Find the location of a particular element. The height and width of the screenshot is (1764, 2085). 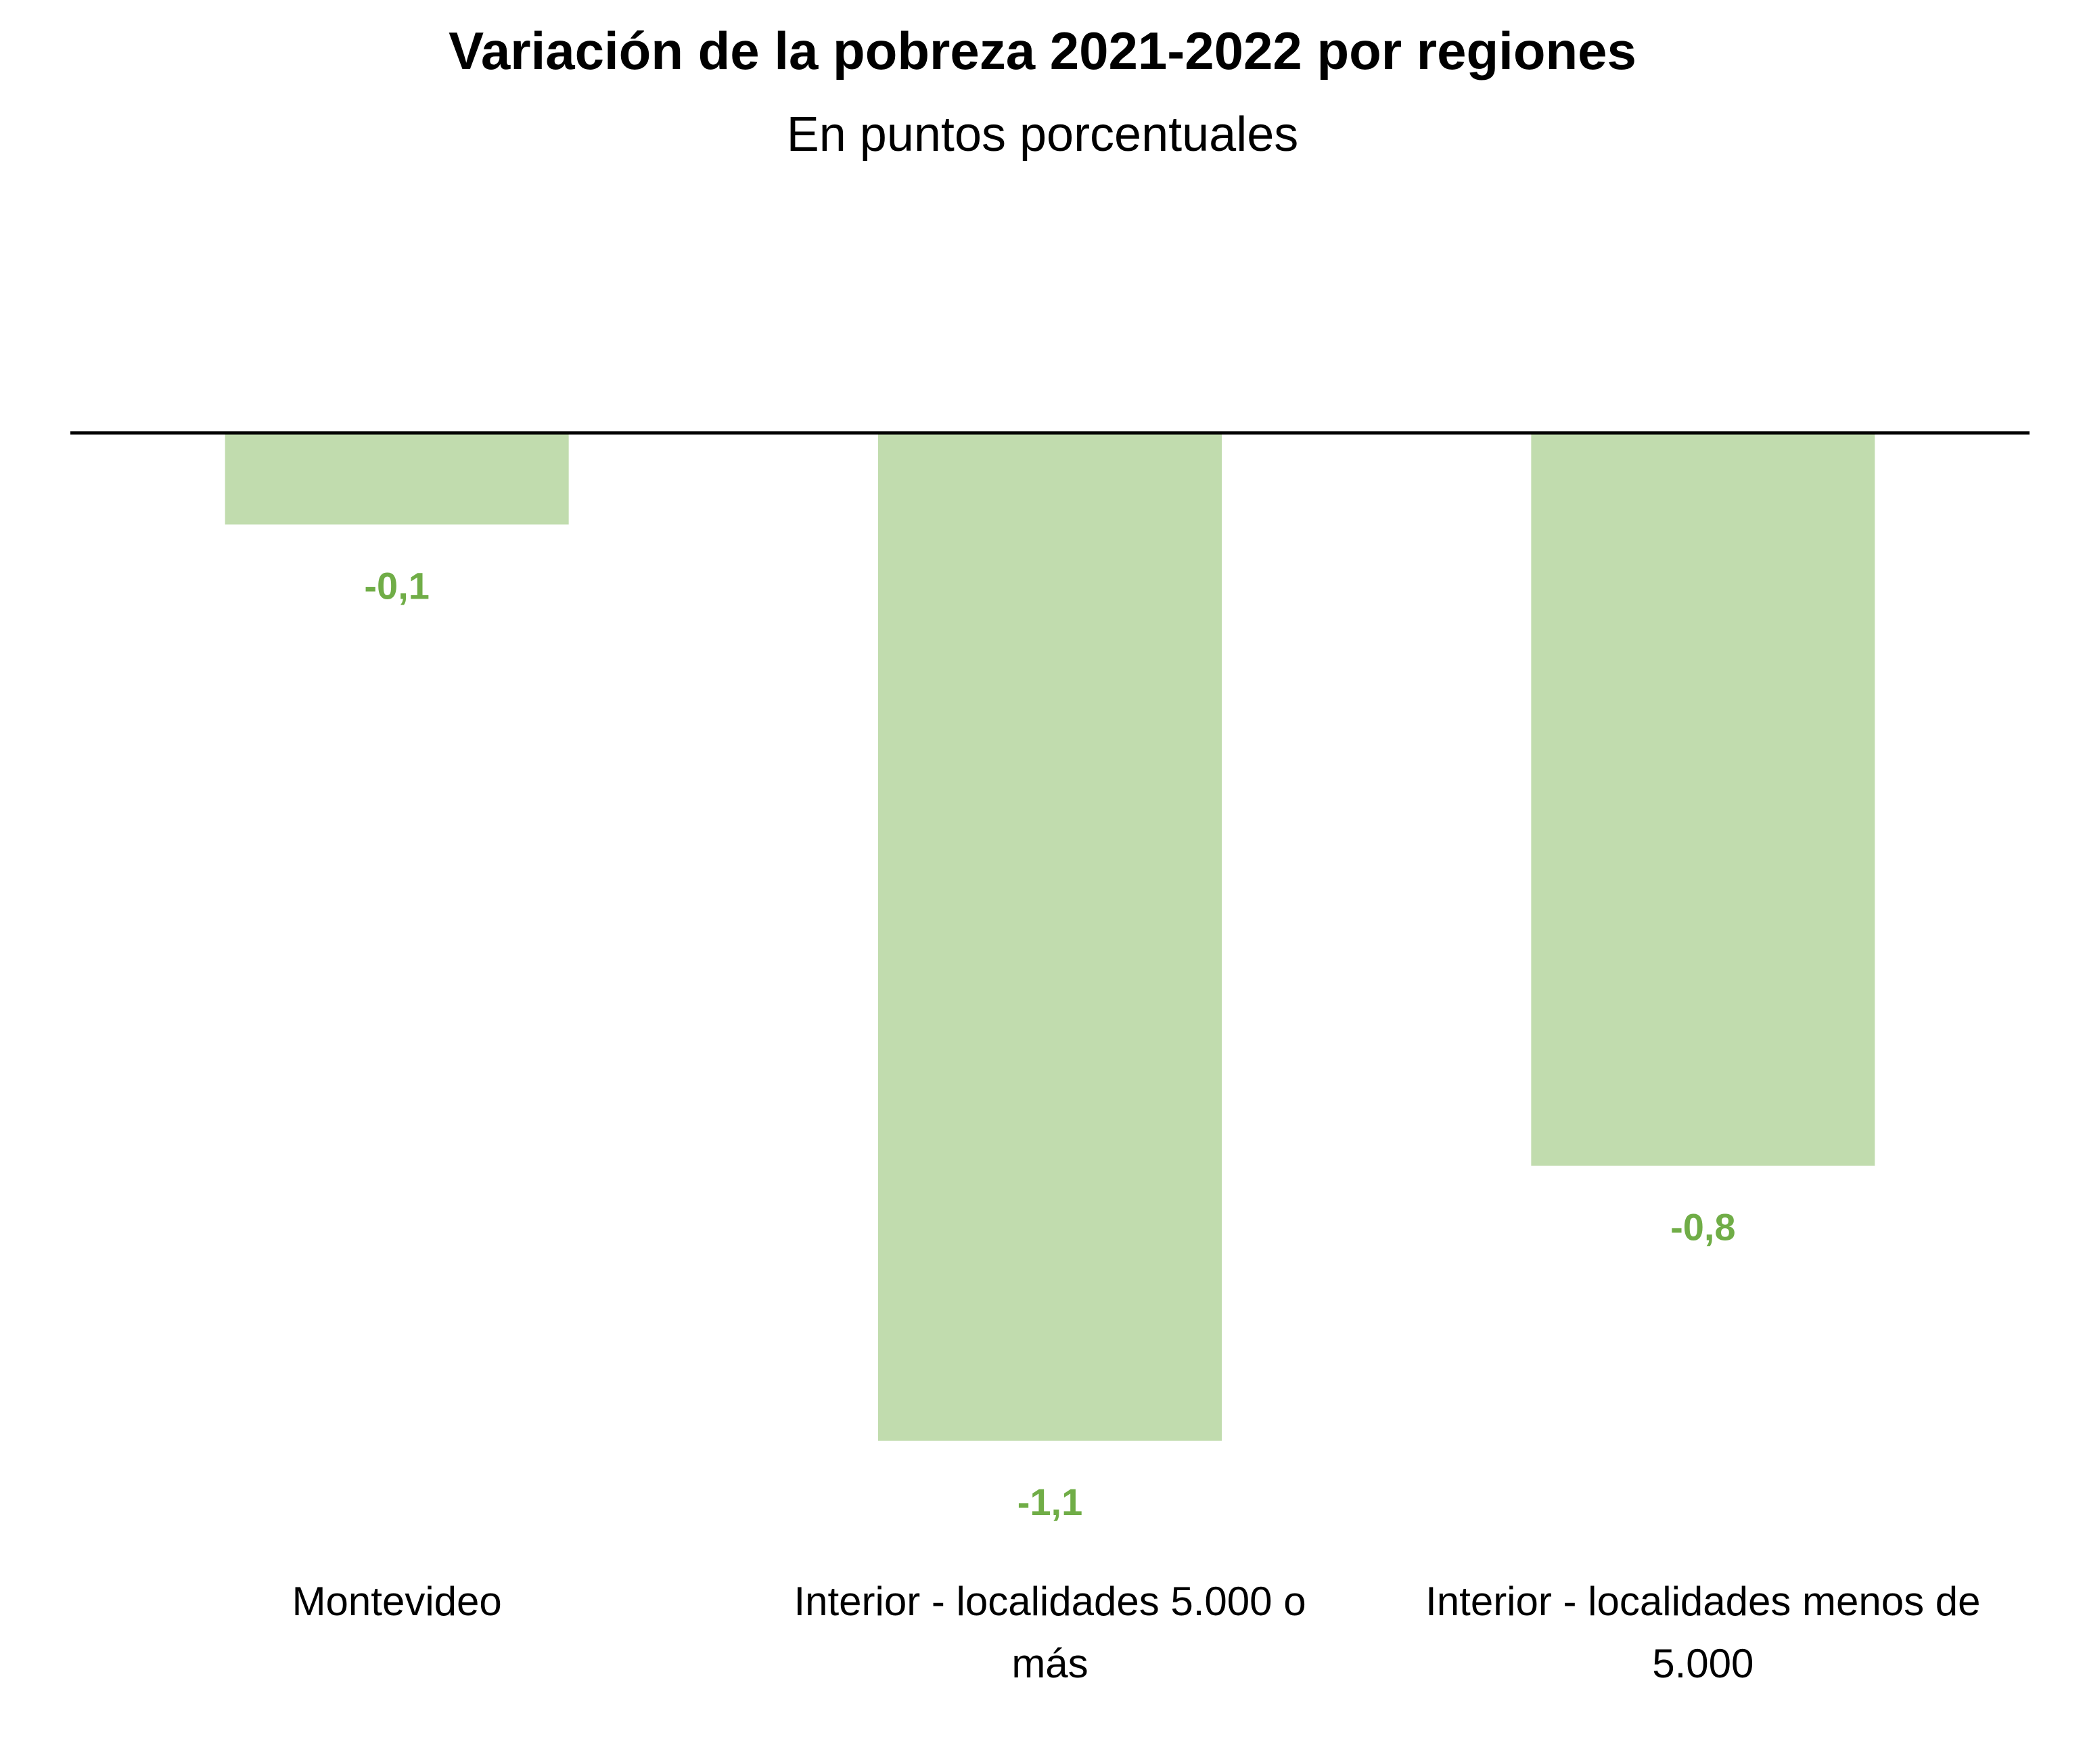

data-label: -1,1 is located at coordinates (1050, 1502).